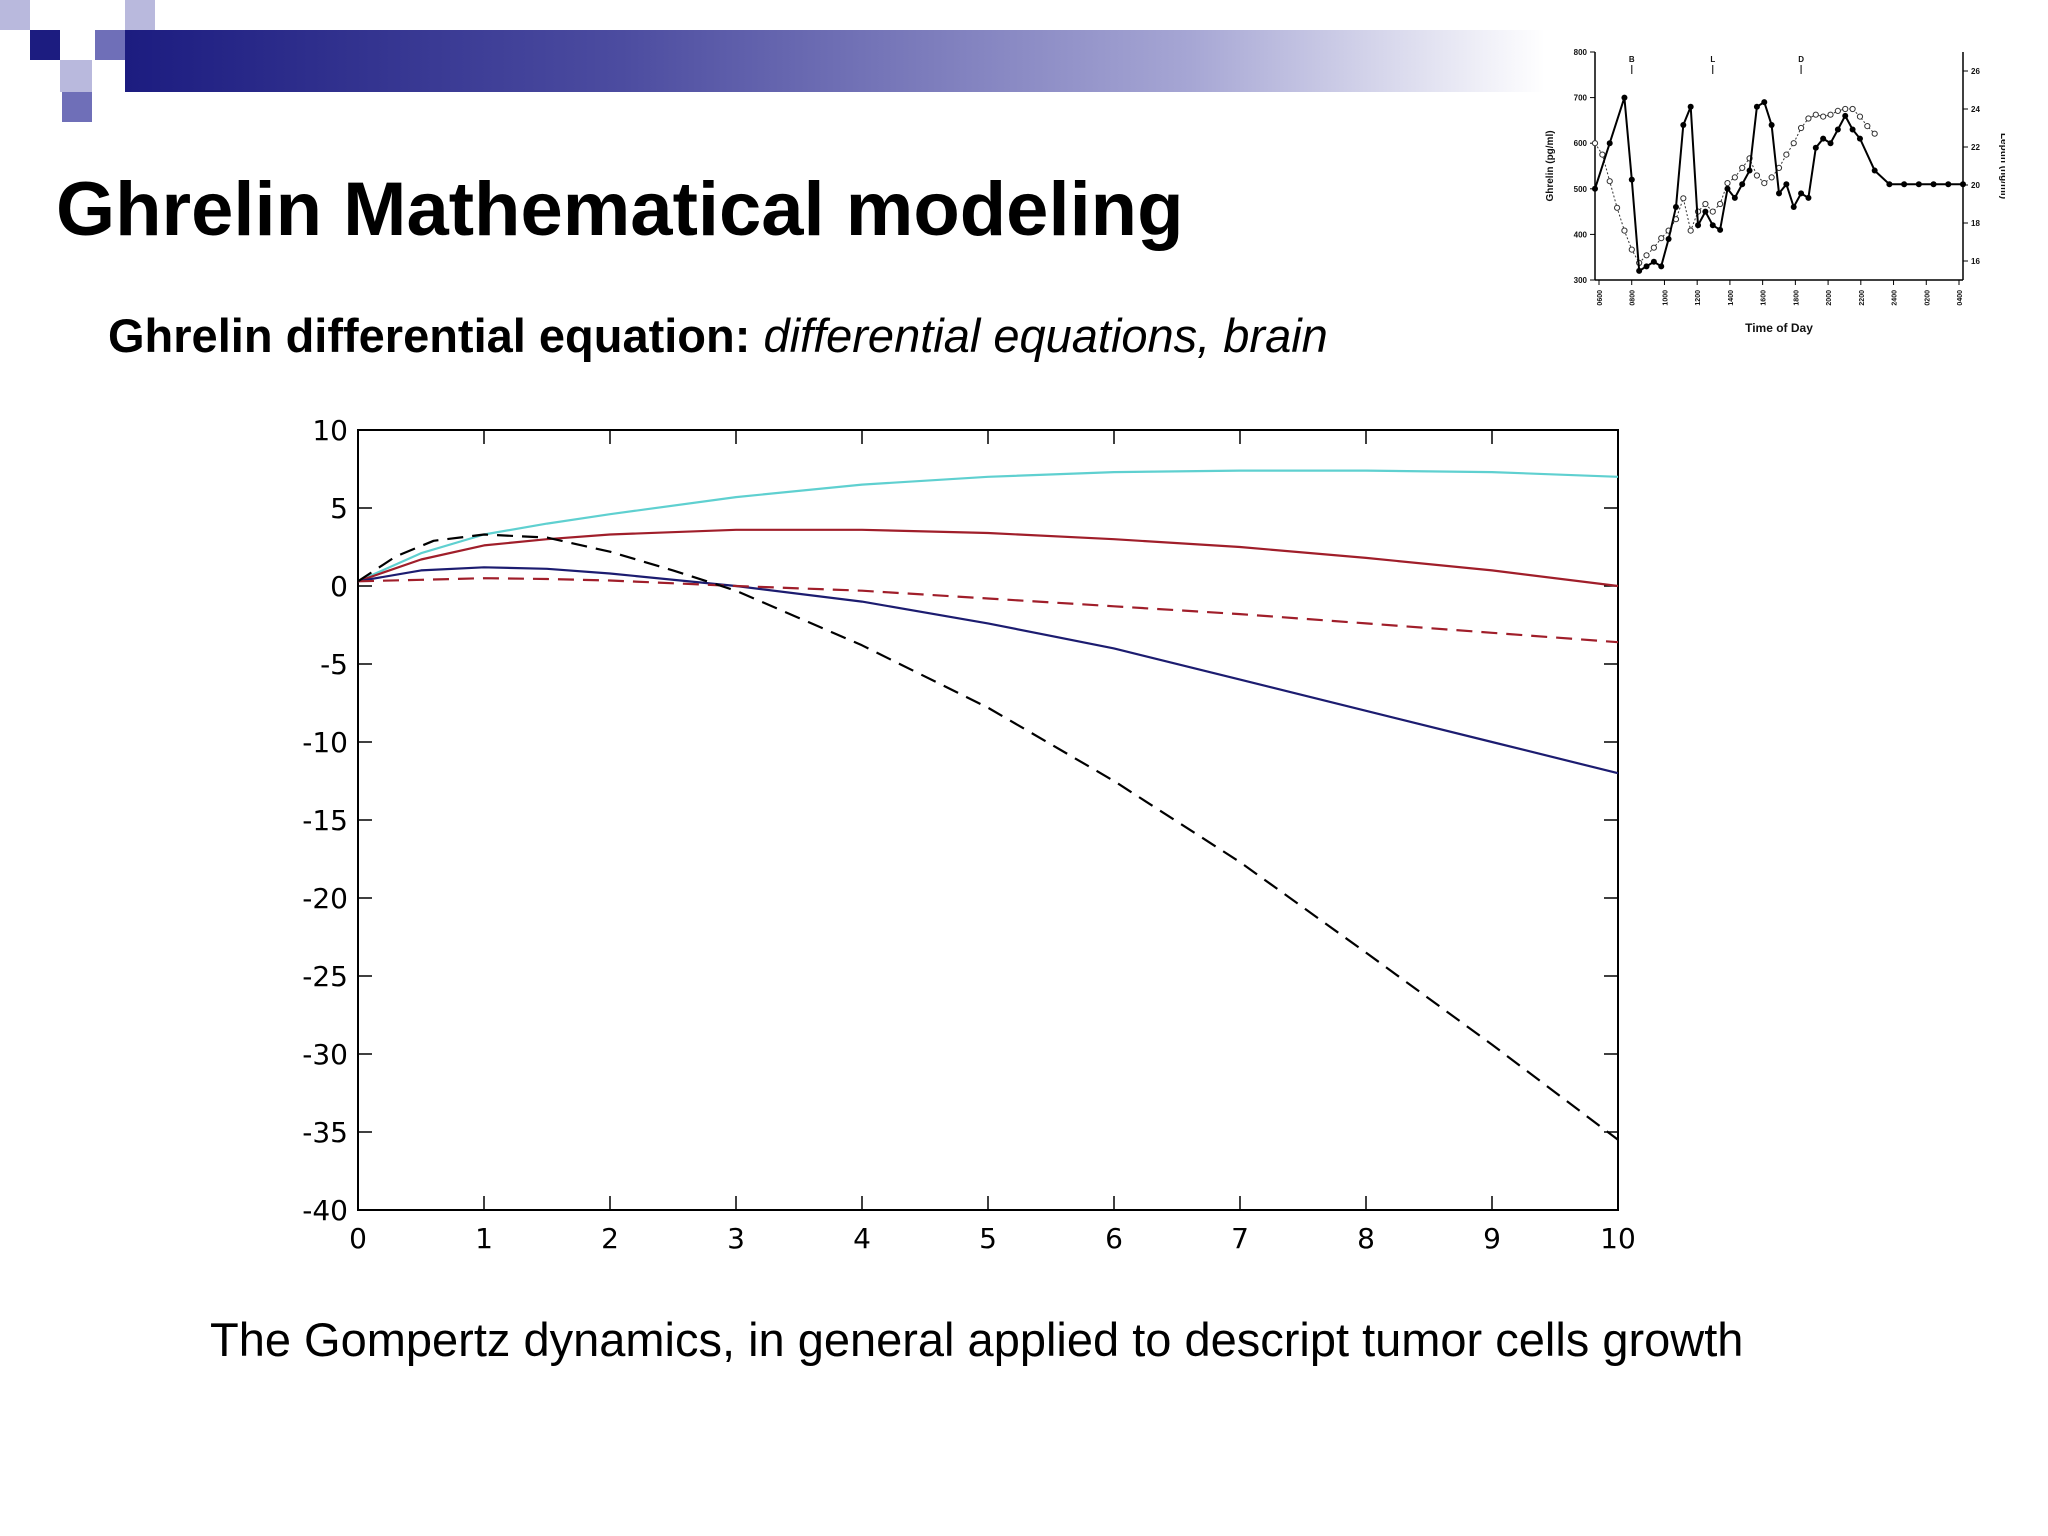 Image resolution: width=2048 pixels, height=1536 pixels. What do you see at coordinates (330, 430) in the screenshot?
I see `y-tick-label: 10` at bounding box center [330, 430].